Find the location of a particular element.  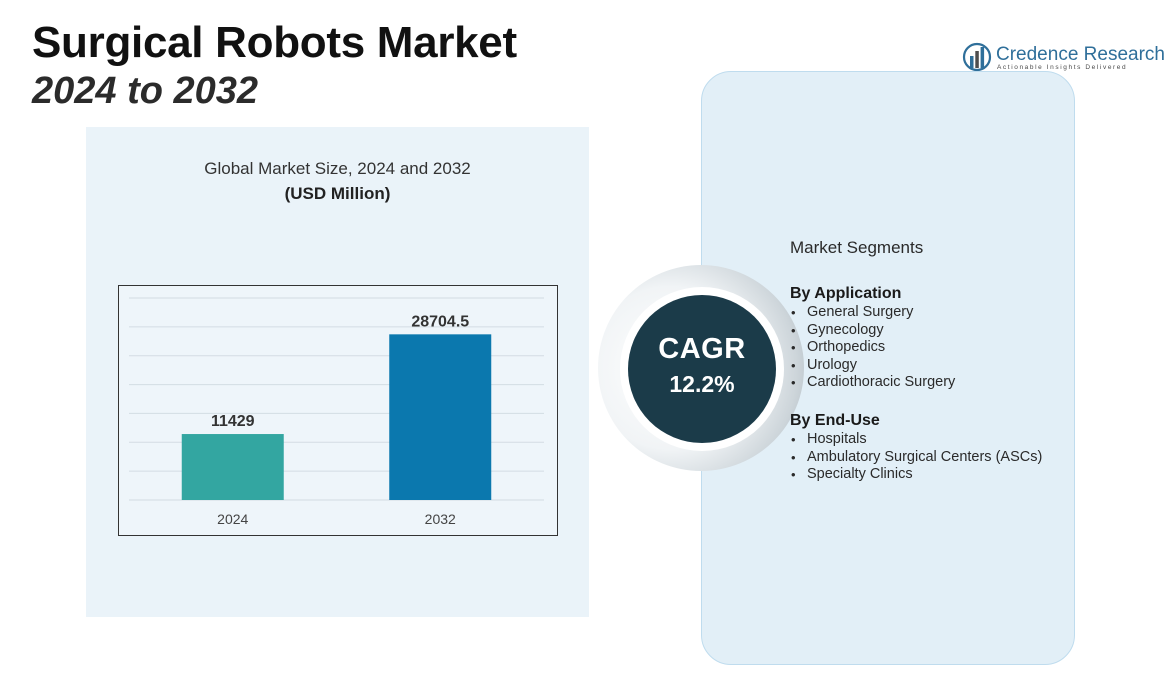

bar-2024 is located at coordinates (232, 467).